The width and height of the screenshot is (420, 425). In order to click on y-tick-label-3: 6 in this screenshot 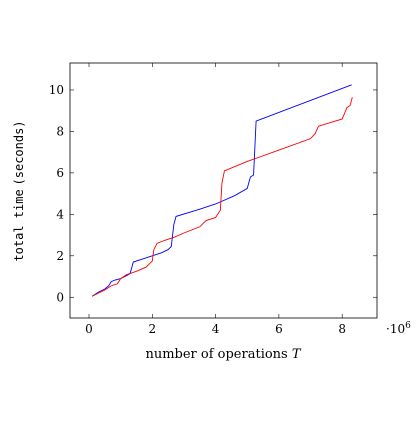, I will do `click(60, 173)`.